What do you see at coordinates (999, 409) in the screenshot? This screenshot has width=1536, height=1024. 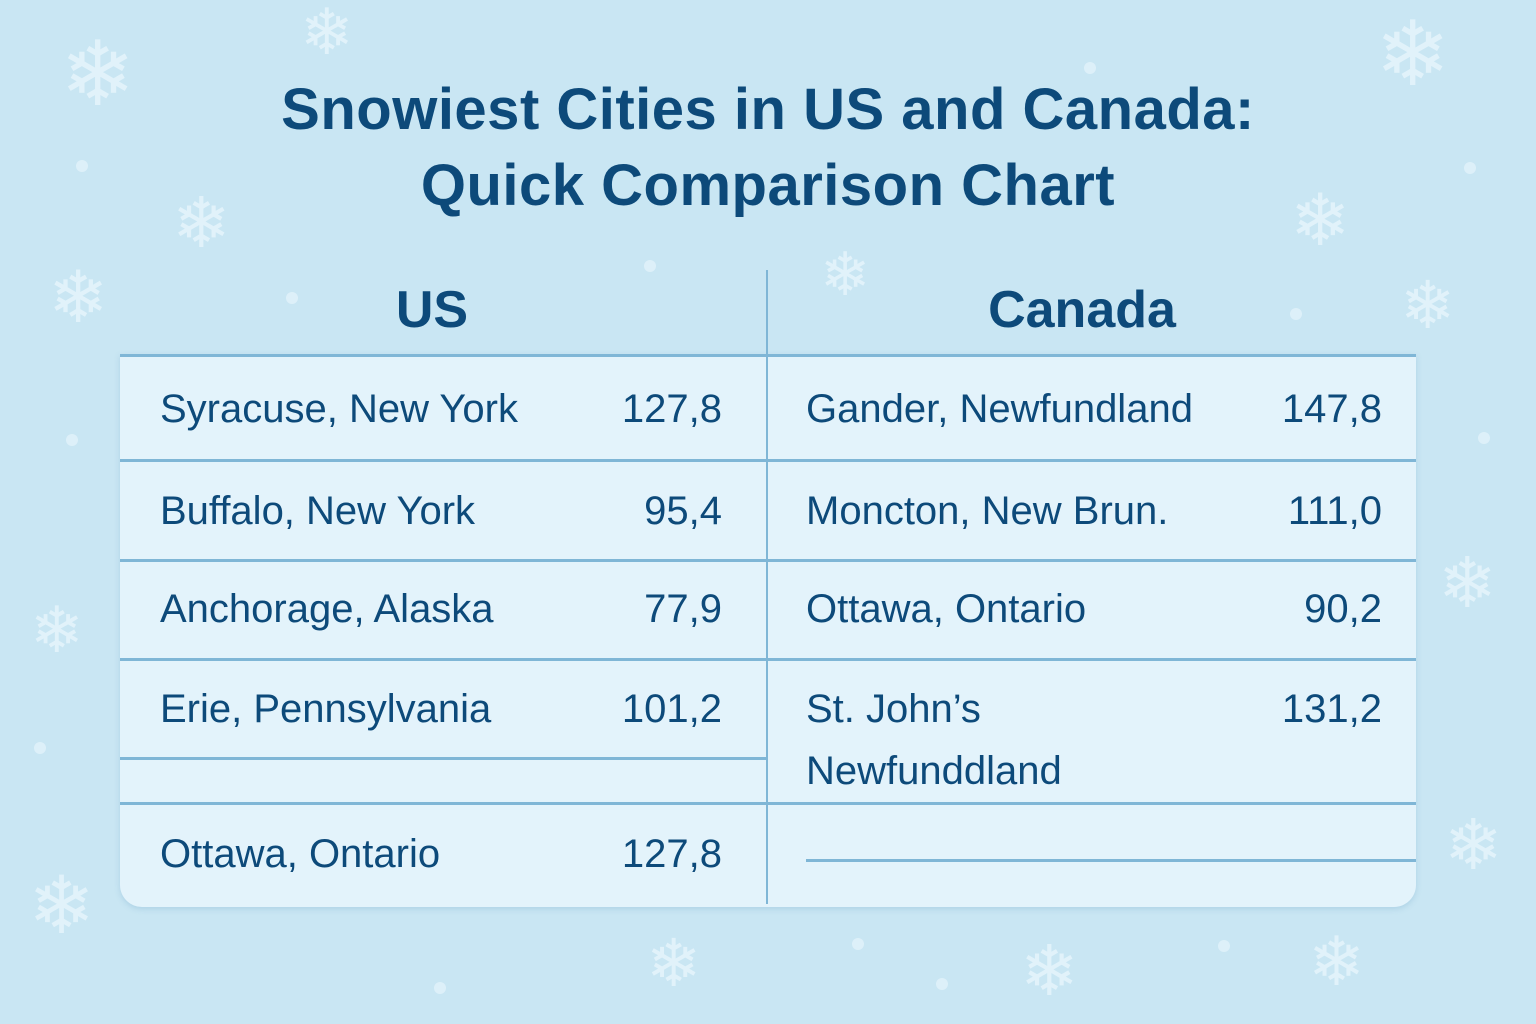 I see `city-name: Gander, Newfundland` at bounding box center [999, 409].